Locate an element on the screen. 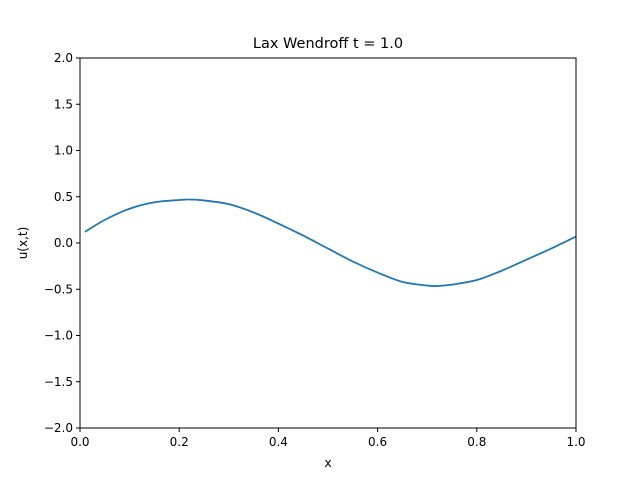 This screenshot has width=640, height=480. x-axis-label: x is located at coordinates (327, 463).